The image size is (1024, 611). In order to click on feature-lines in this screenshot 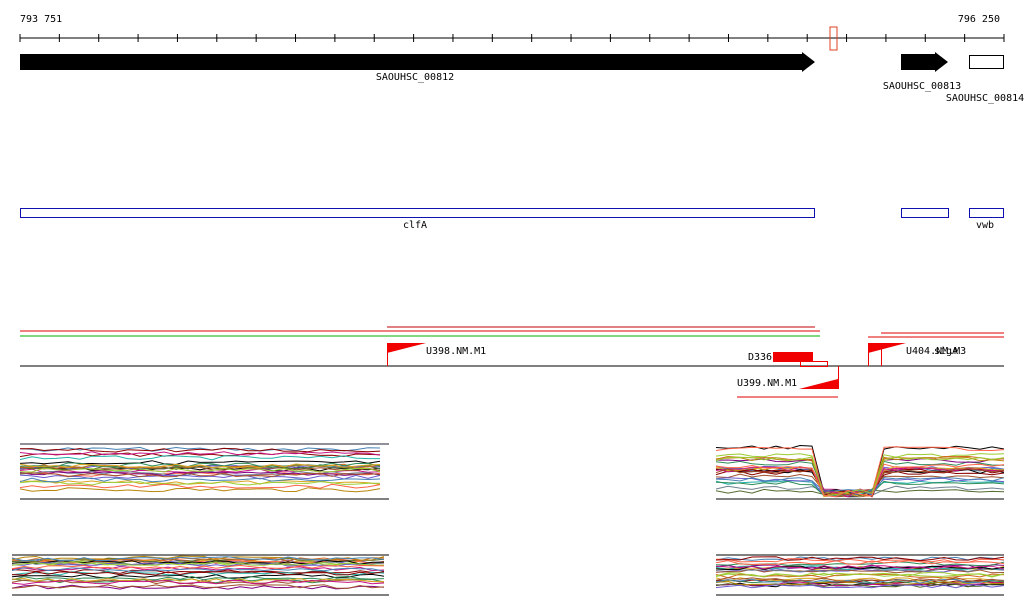, I will do `click(512, 362)`.